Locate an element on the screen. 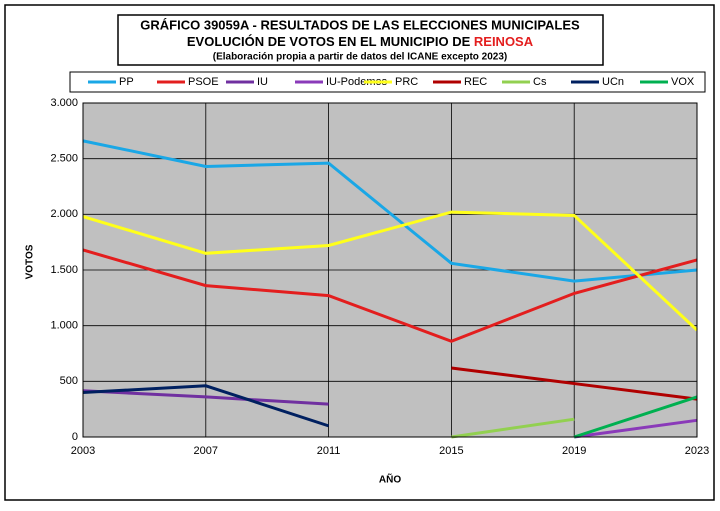 Image resolution: width=720 pixels, height=511 pixels. title-box is located at coordinates (360, 40).